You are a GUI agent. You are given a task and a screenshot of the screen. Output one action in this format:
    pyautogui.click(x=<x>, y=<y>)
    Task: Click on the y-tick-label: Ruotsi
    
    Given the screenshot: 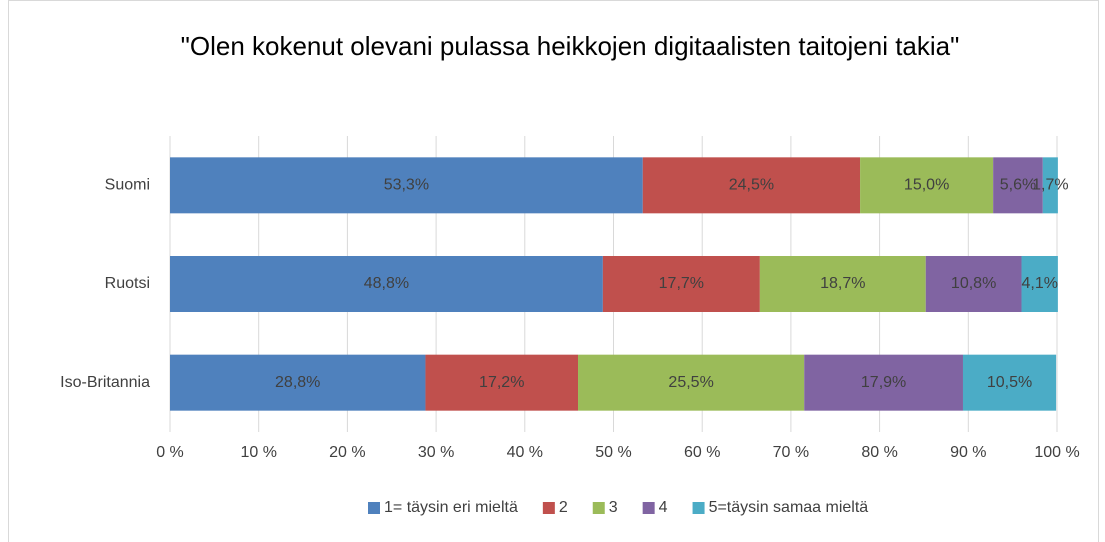 What is the action you would take?
    pyautogui.click(x=127, y=283)
    